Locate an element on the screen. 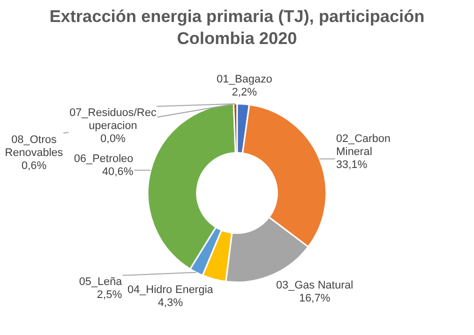  text: 0,0% is located at coordinates (113, 138).